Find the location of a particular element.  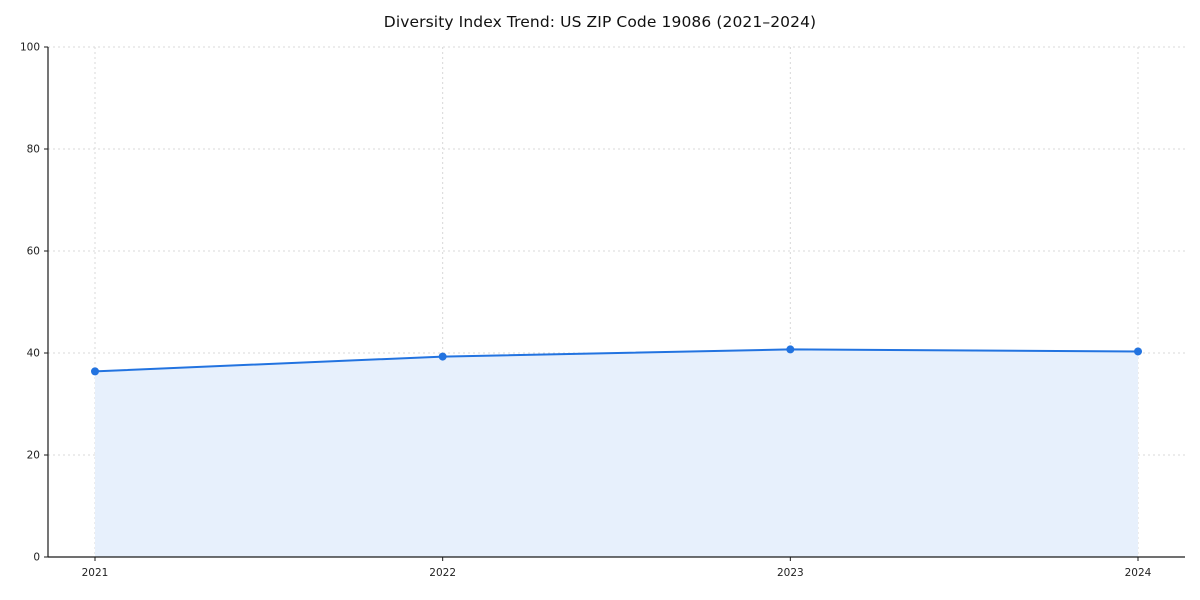

x-tick-label: 2021 is located at coordinates (95, 573).